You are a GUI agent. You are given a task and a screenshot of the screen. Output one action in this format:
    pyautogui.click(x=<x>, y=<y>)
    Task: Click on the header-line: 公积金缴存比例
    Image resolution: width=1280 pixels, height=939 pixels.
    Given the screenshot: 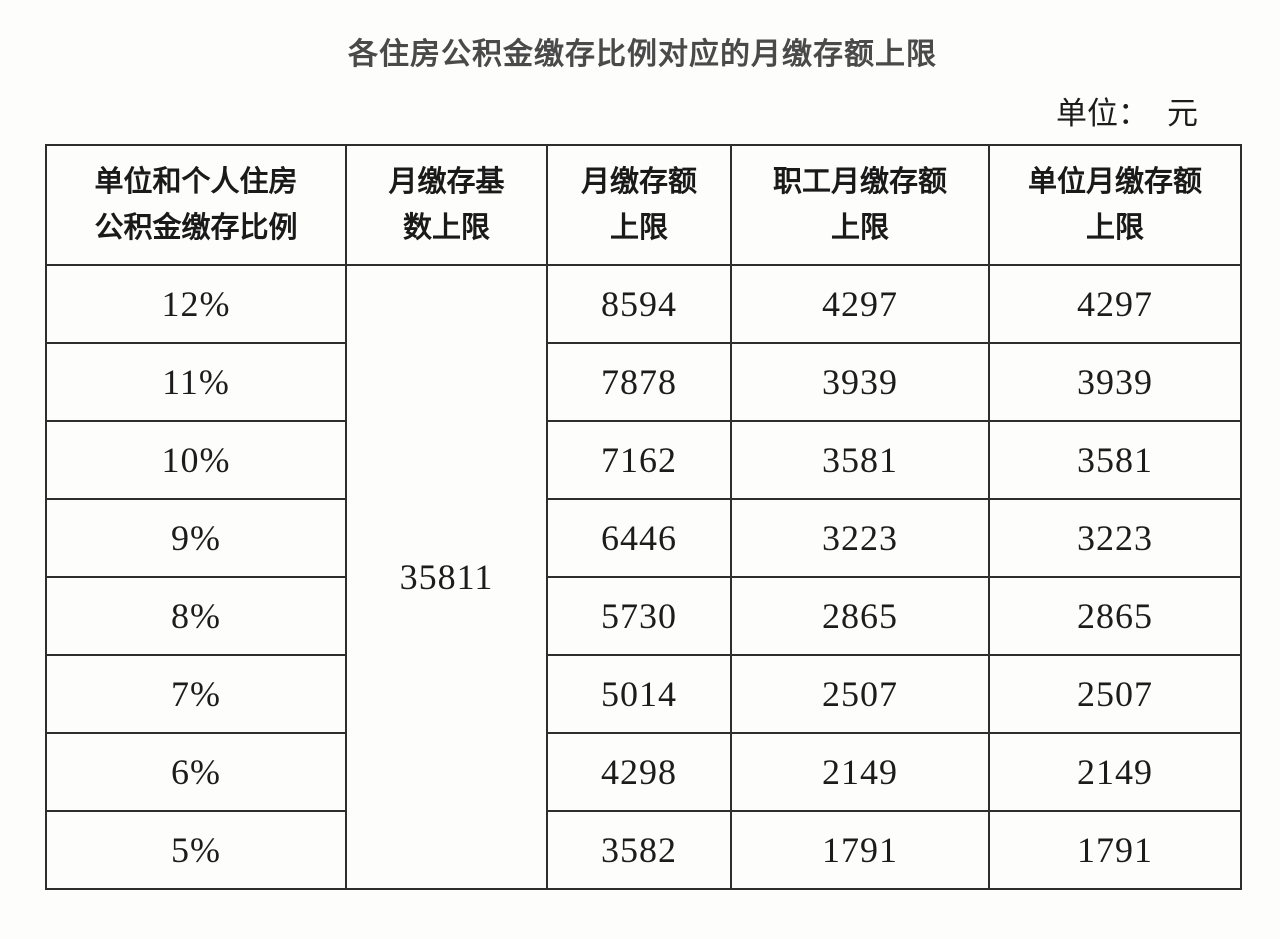 What is the action you would take?
    pyautogui.click(x=196, y=228)
    